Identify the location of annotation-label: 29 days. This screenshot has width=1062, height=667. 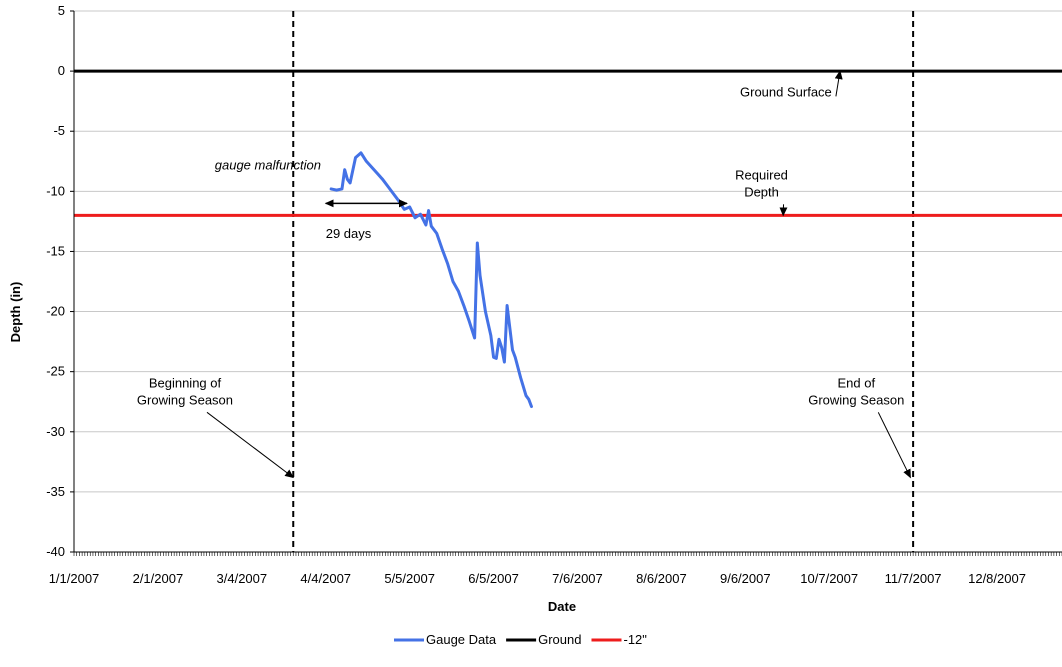
(349, 233).